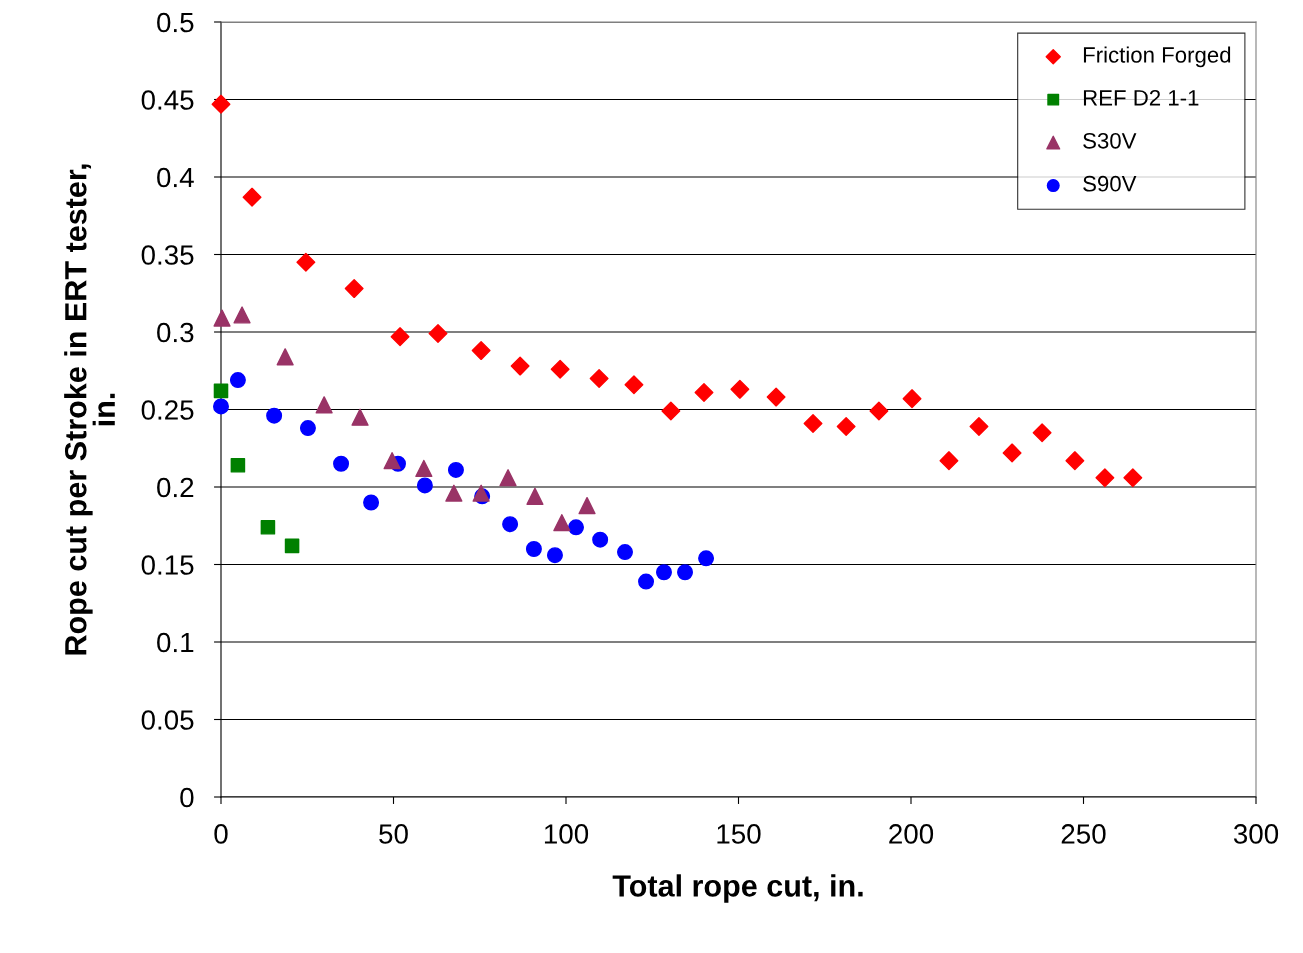 The image size is (1303, 953). What do you see at coordinates (167, 720) in the screenshot?
I see `y-tick-label: 0.05` at bounding box center [167, 720].